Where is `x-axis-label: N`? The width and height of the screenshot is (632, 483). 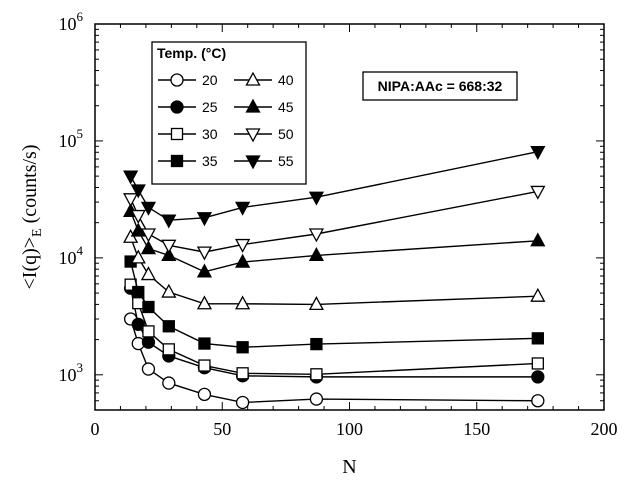 x-axis-label: N is located at coordinates (349, 467).